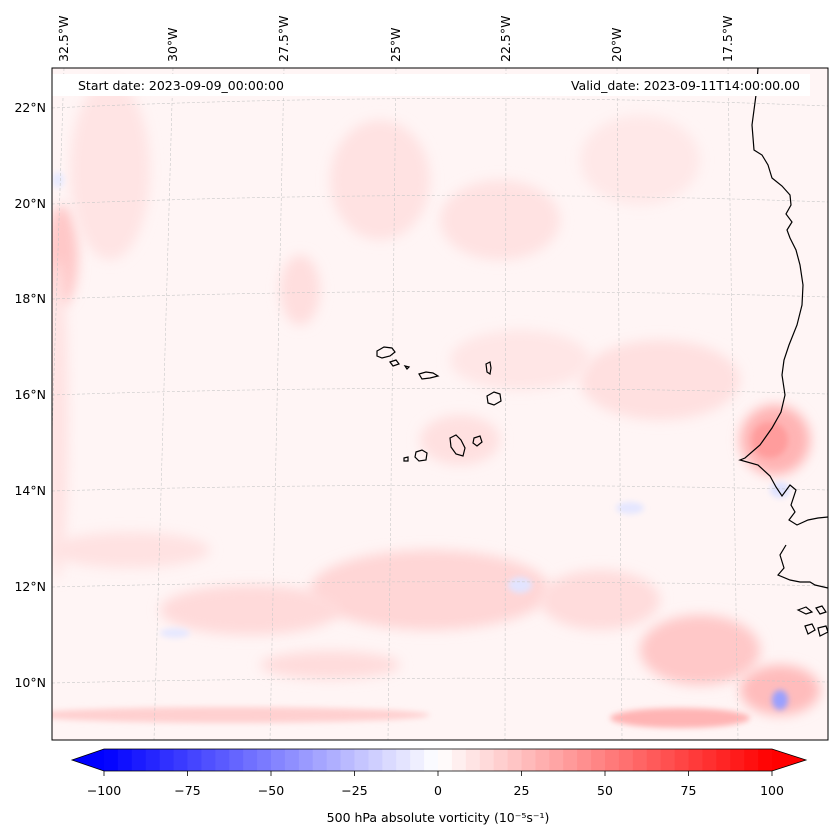 The image size is (837, 839). What do you see at coordinates (104, 790) in the screenshot?
I see `colorbar-tick-label: −100` at bounding box center [104, 790].